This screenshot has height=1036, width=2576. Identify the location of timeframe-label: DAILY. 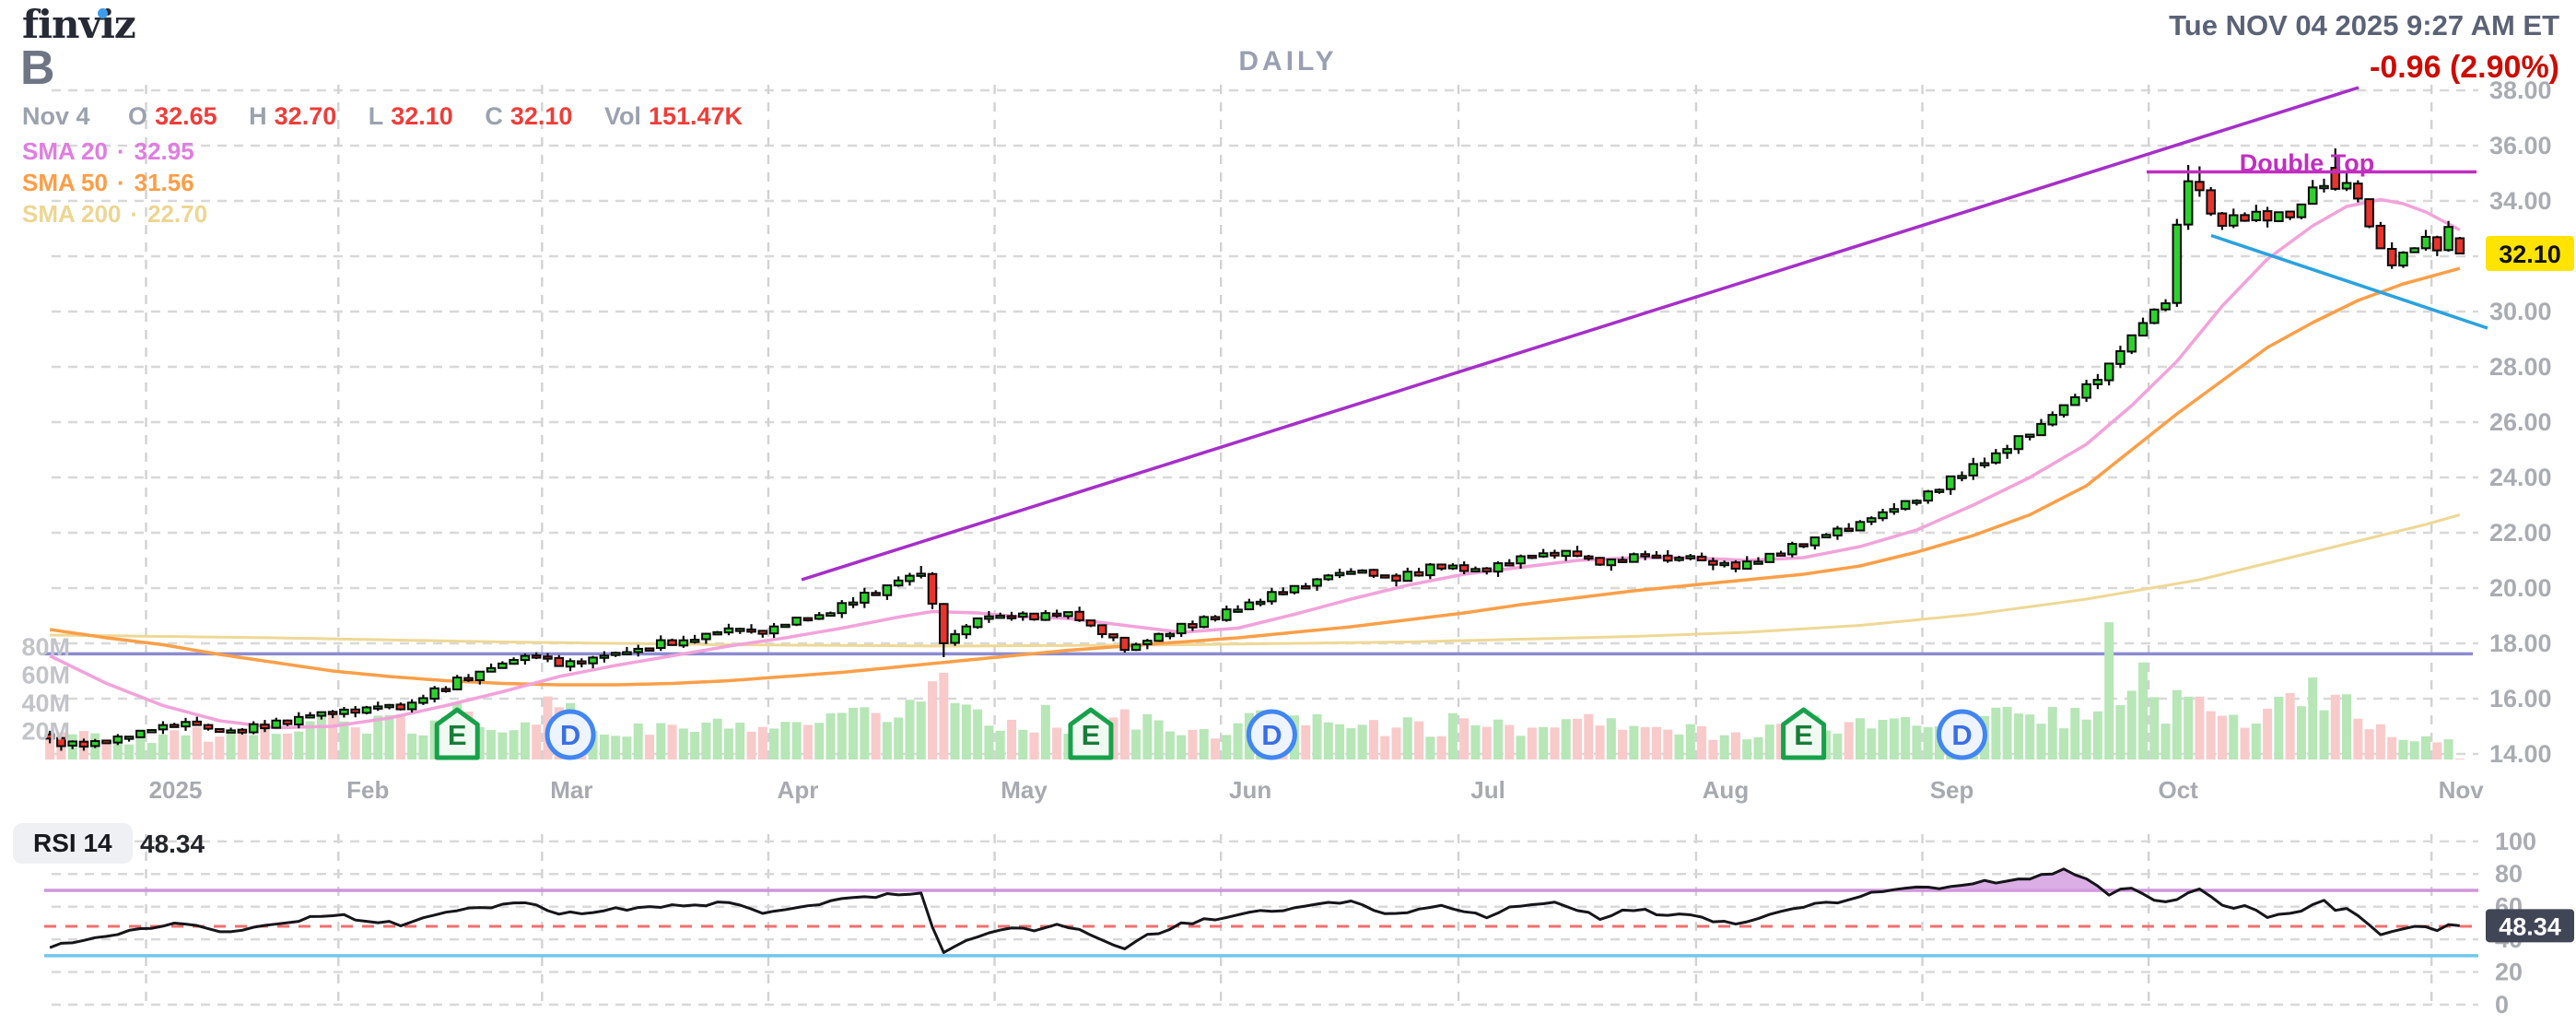
(1288, 62).